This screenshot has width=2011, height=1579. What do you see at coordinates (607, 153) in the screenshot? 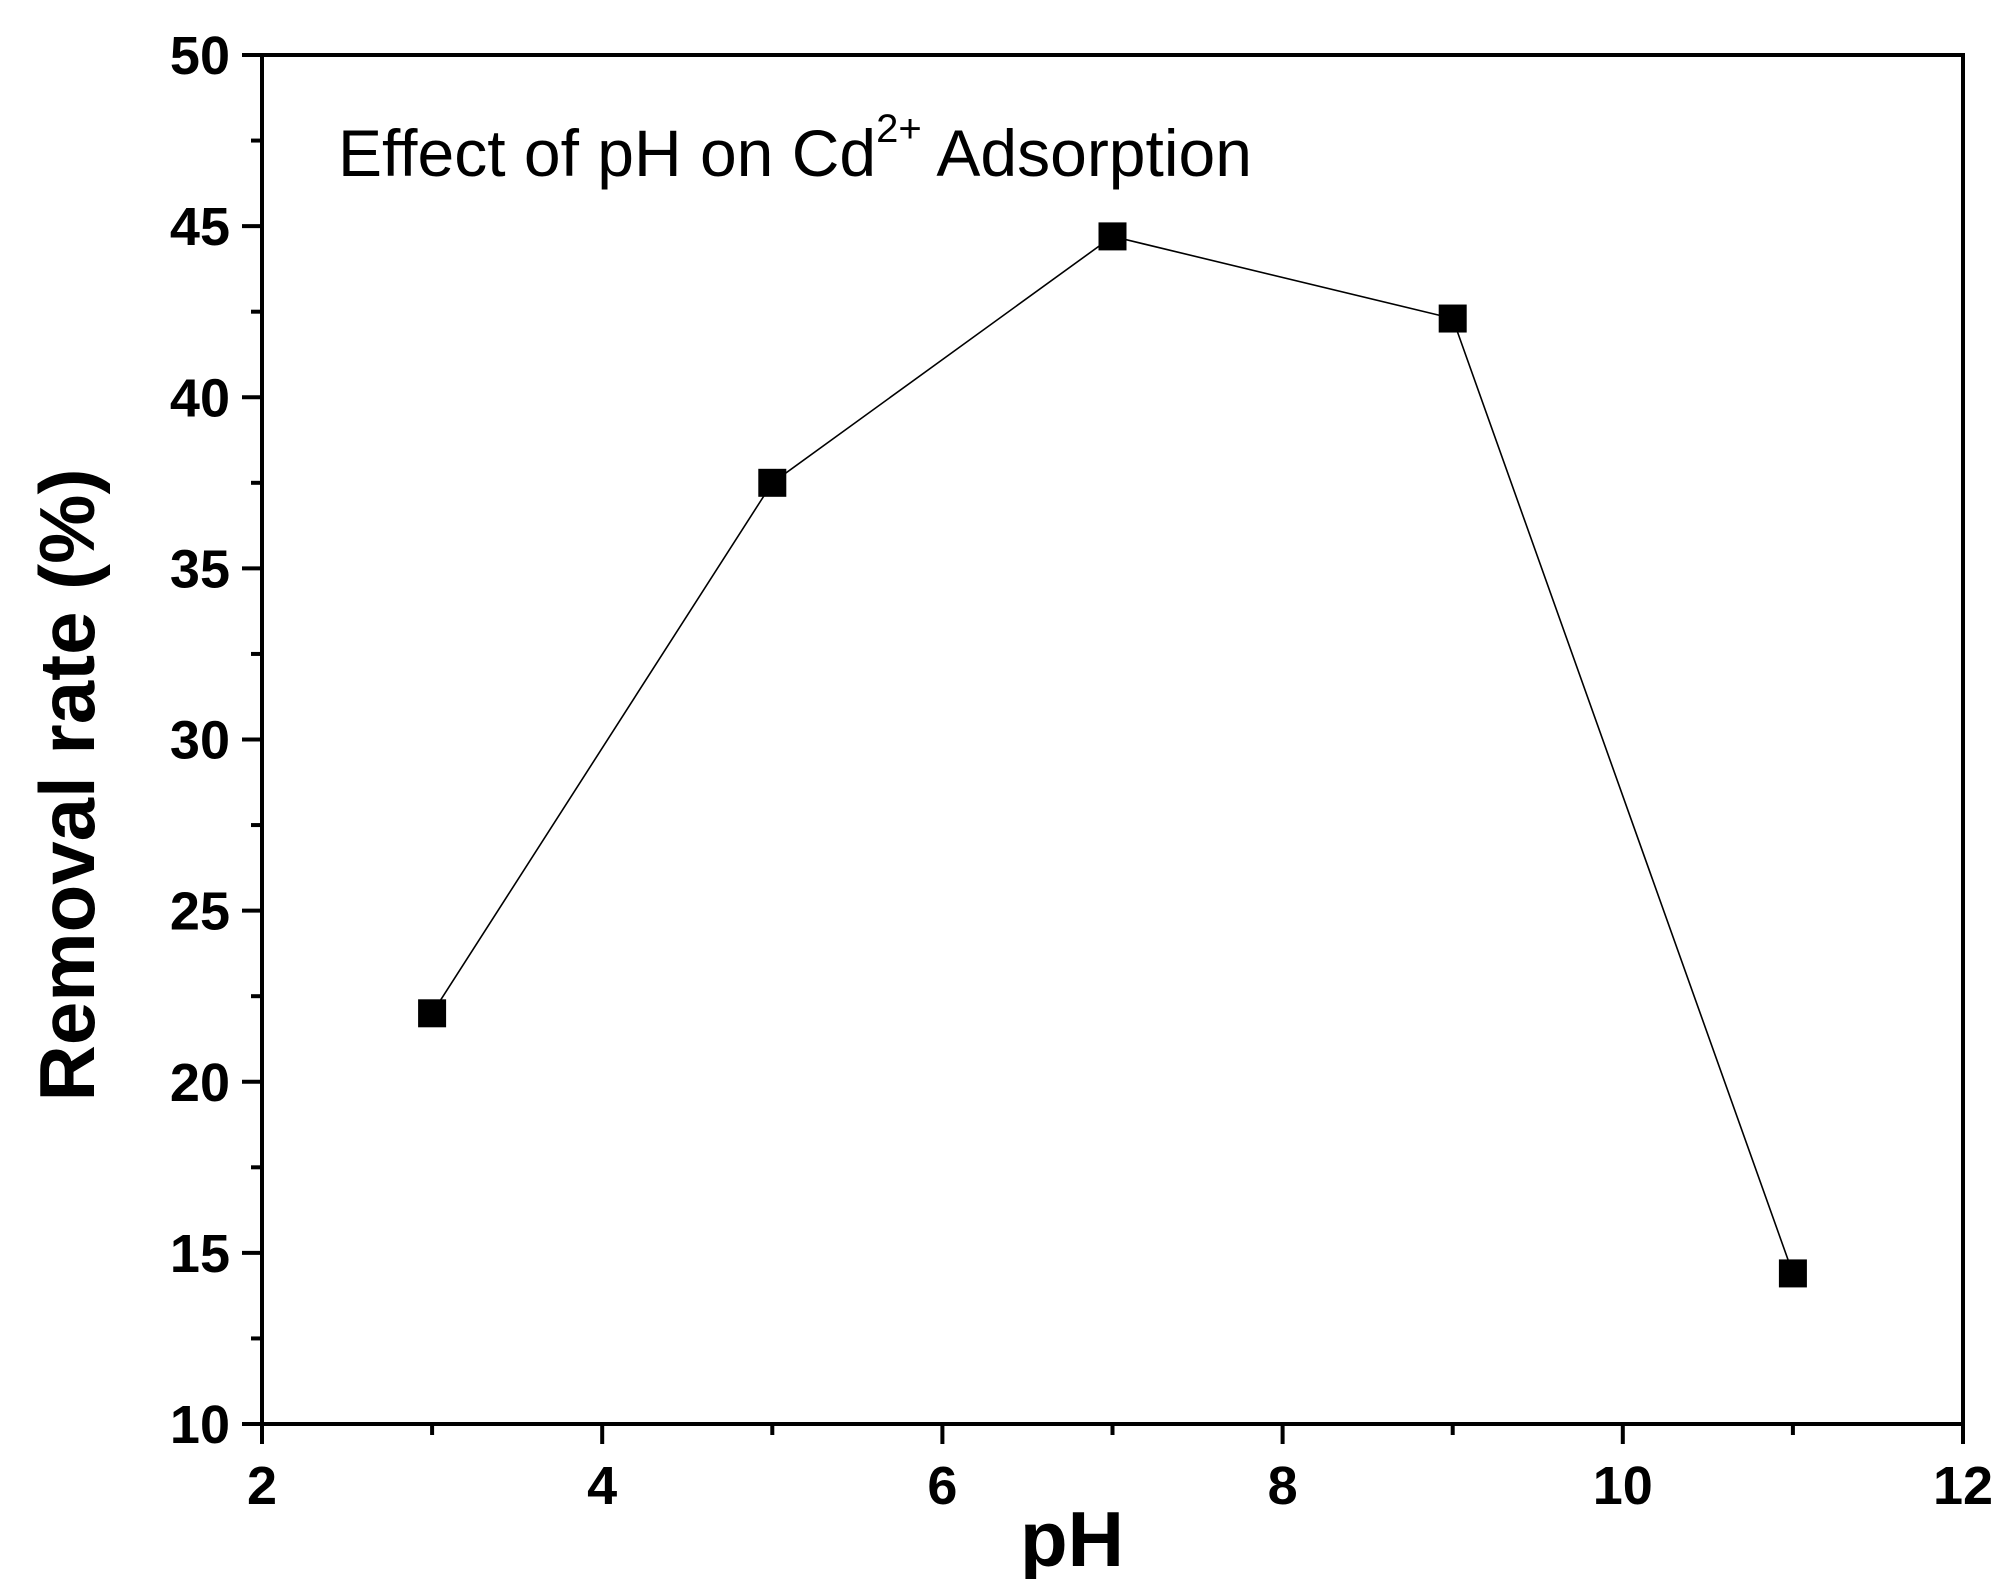
I see `annotation-text-before: Effect of pH on Cd` at bounding box center [607, 153].